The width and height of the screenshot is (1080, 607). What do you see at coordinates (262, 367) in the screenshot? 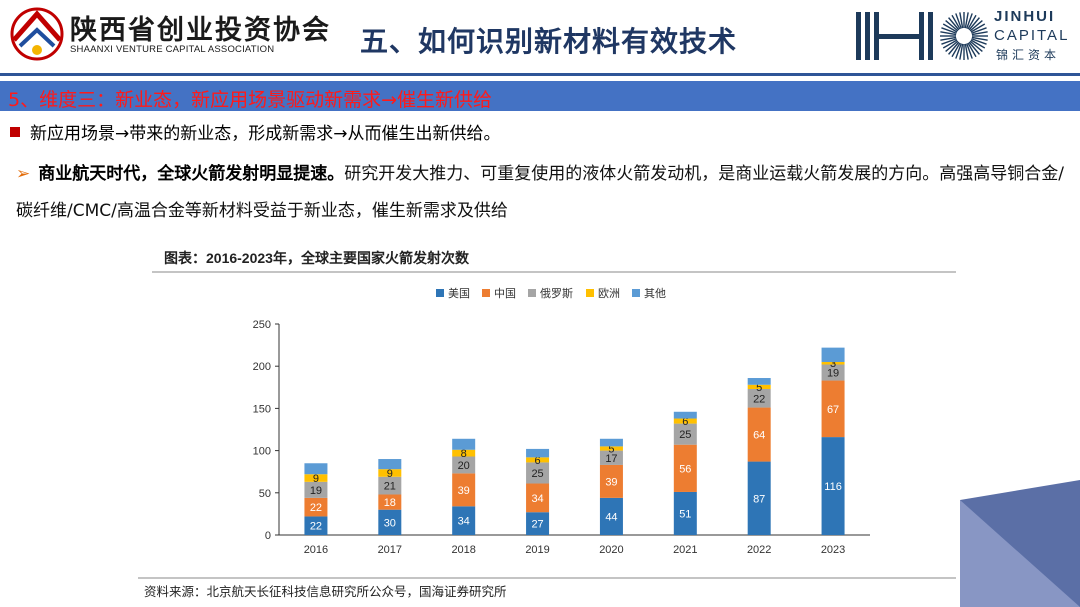
I see `y-tick-label: 200` at bounding box center [262, 367].